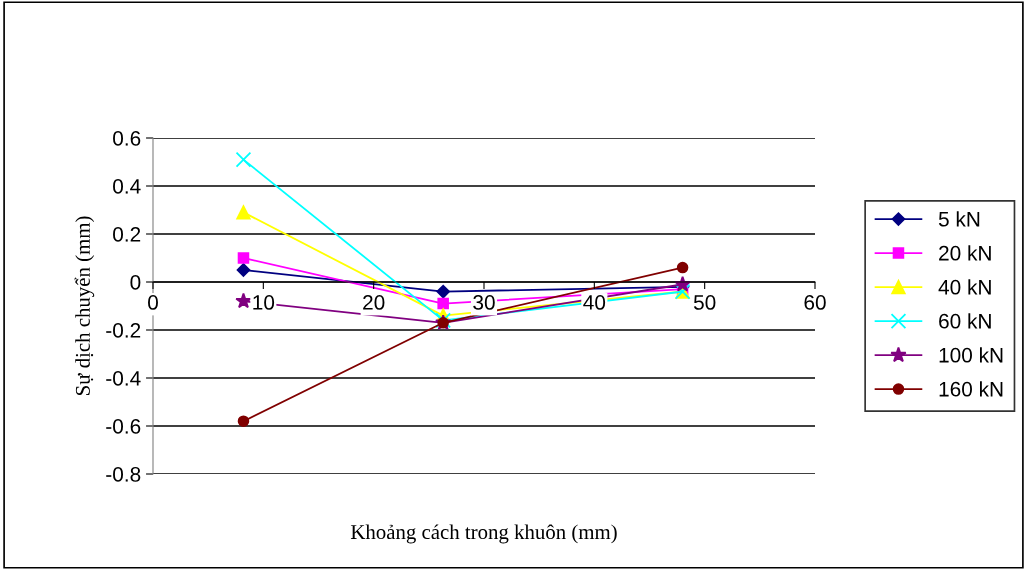 This screenshot has width=1027, height=570. What do you see at coordinates (127, 186) in the screenshot?
I see `y-tick-label: 0.4` at bounding box center [127, 186].